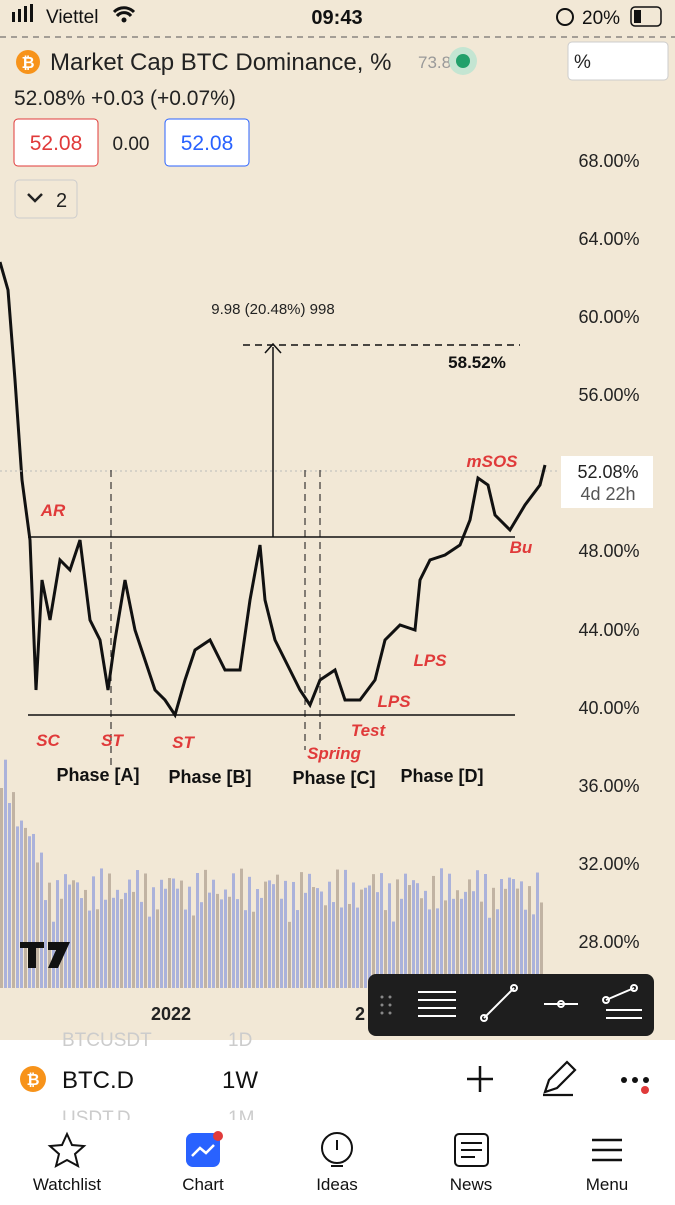  I want to click on nav-label: Chart, so click(203, 1184).